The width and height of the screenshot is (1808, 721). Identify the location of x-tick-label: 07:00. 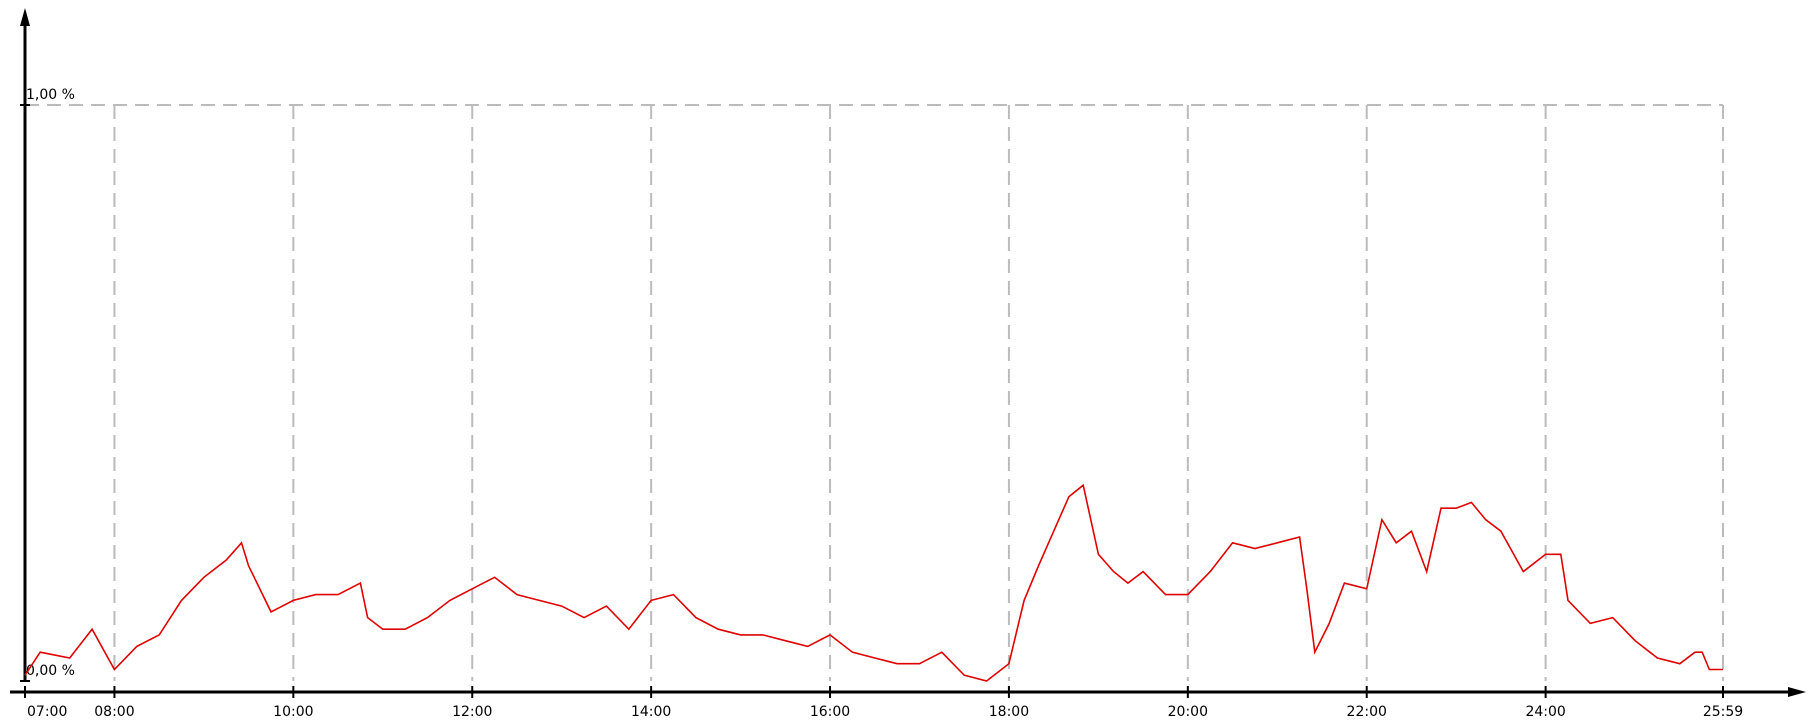
(47, 712).